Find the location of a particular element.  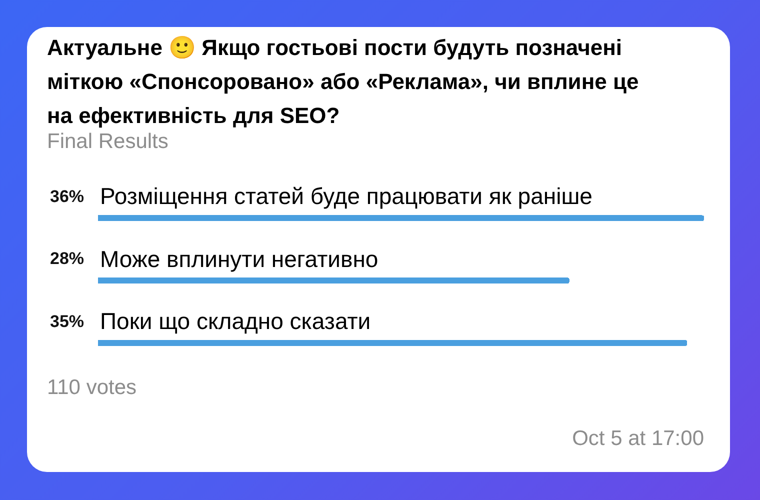

data-label: 36% is located at coordinates (67, 196).